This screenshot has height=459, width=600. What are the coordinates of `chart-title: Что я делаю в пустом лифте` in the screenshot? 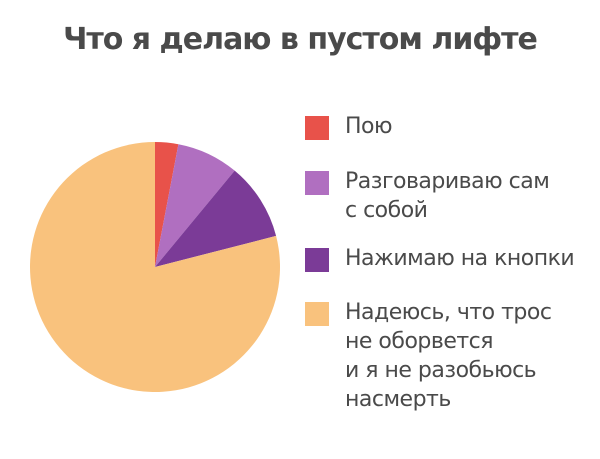 It's located at (300, 39).